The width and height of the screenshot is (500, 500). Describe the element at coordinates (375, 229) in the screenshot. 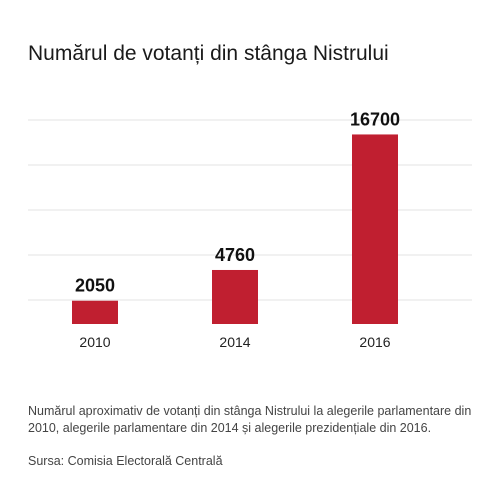

I see `bar-2016` at that location.